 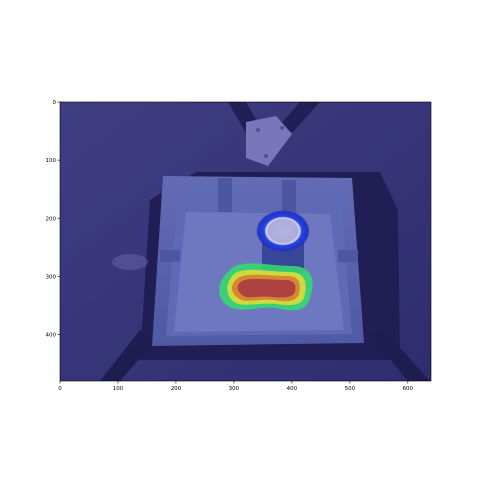 What do you see at coordinates (350, 389) in the screenshot?
I see `x-tick-label: 500` at bounding box center [350, 389].